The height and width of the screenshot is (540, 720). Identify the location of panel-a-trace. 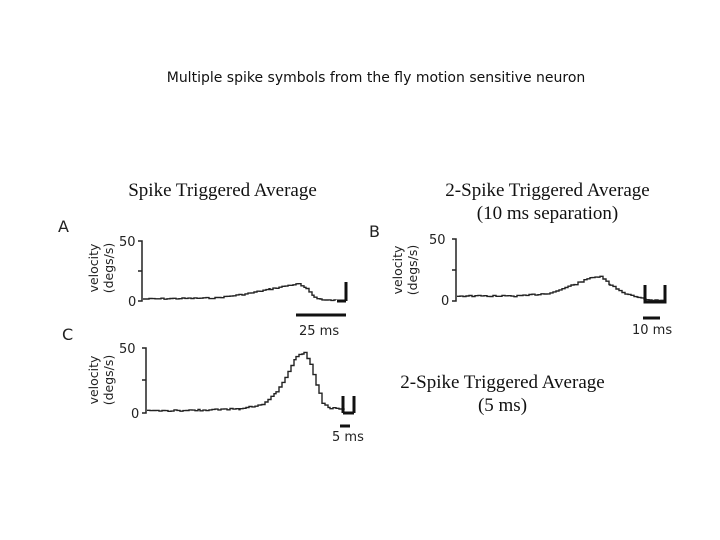
(240, 292).